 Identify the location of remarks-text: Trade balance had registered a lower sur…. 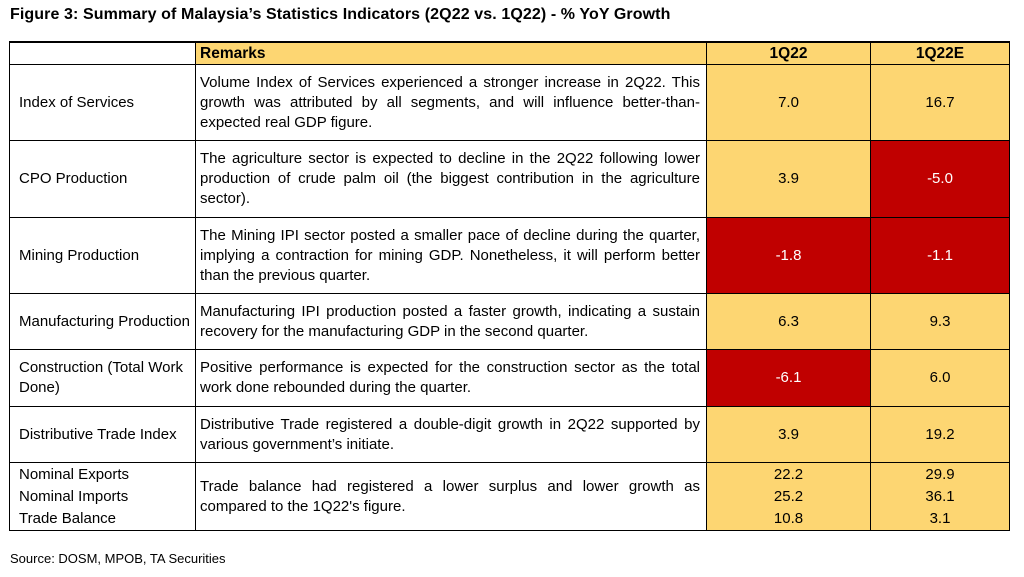
(451, 496).